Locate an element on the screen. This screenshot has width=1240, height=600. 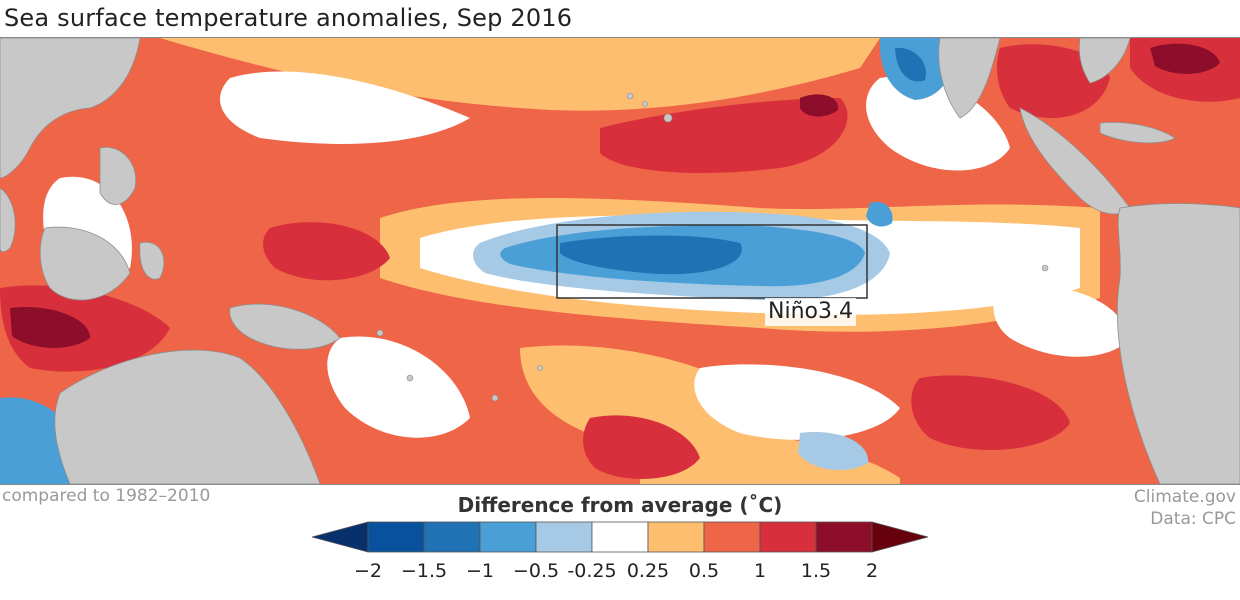
credit-climate-gov: Climate.gov is located at coordinates (1184, 497).